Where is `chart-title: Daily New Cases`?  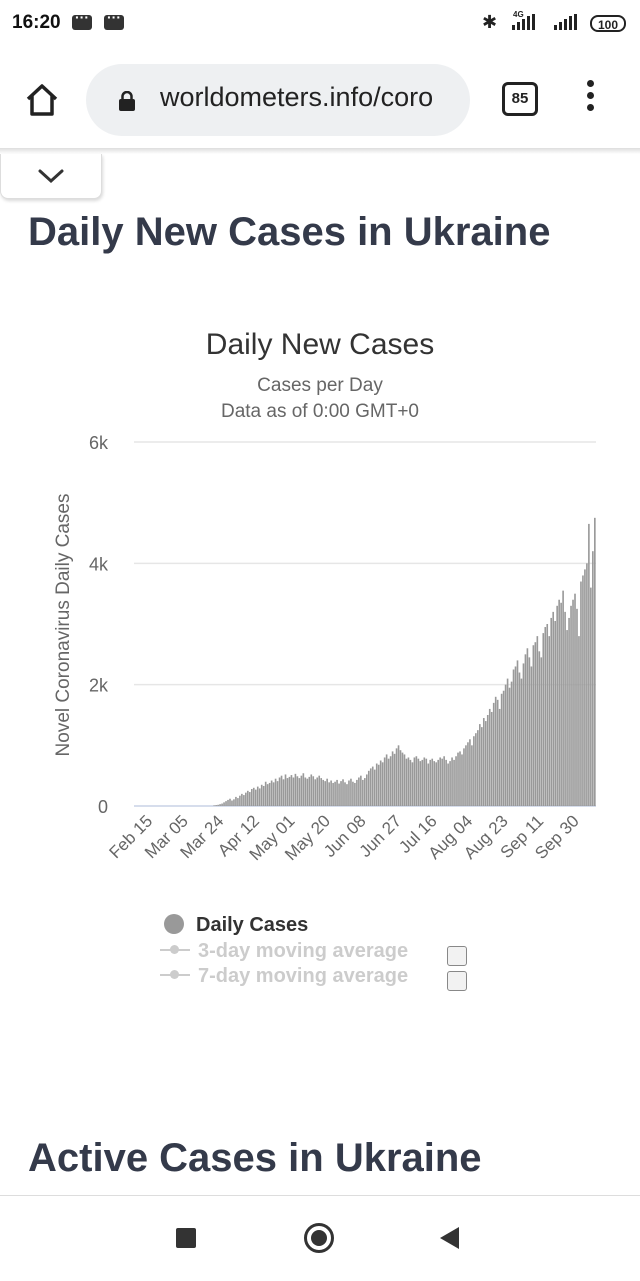
chart-title: Daily New Cases is located at coordinates (320, 344).